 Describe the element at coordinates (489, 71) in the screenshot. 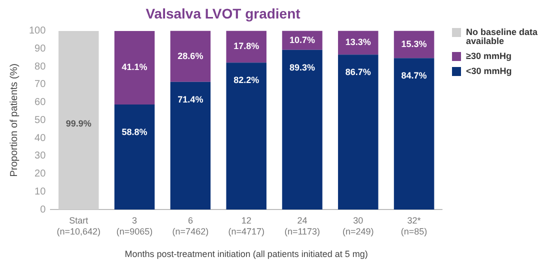

I see `legend-label: <30 mmHg` at that location.